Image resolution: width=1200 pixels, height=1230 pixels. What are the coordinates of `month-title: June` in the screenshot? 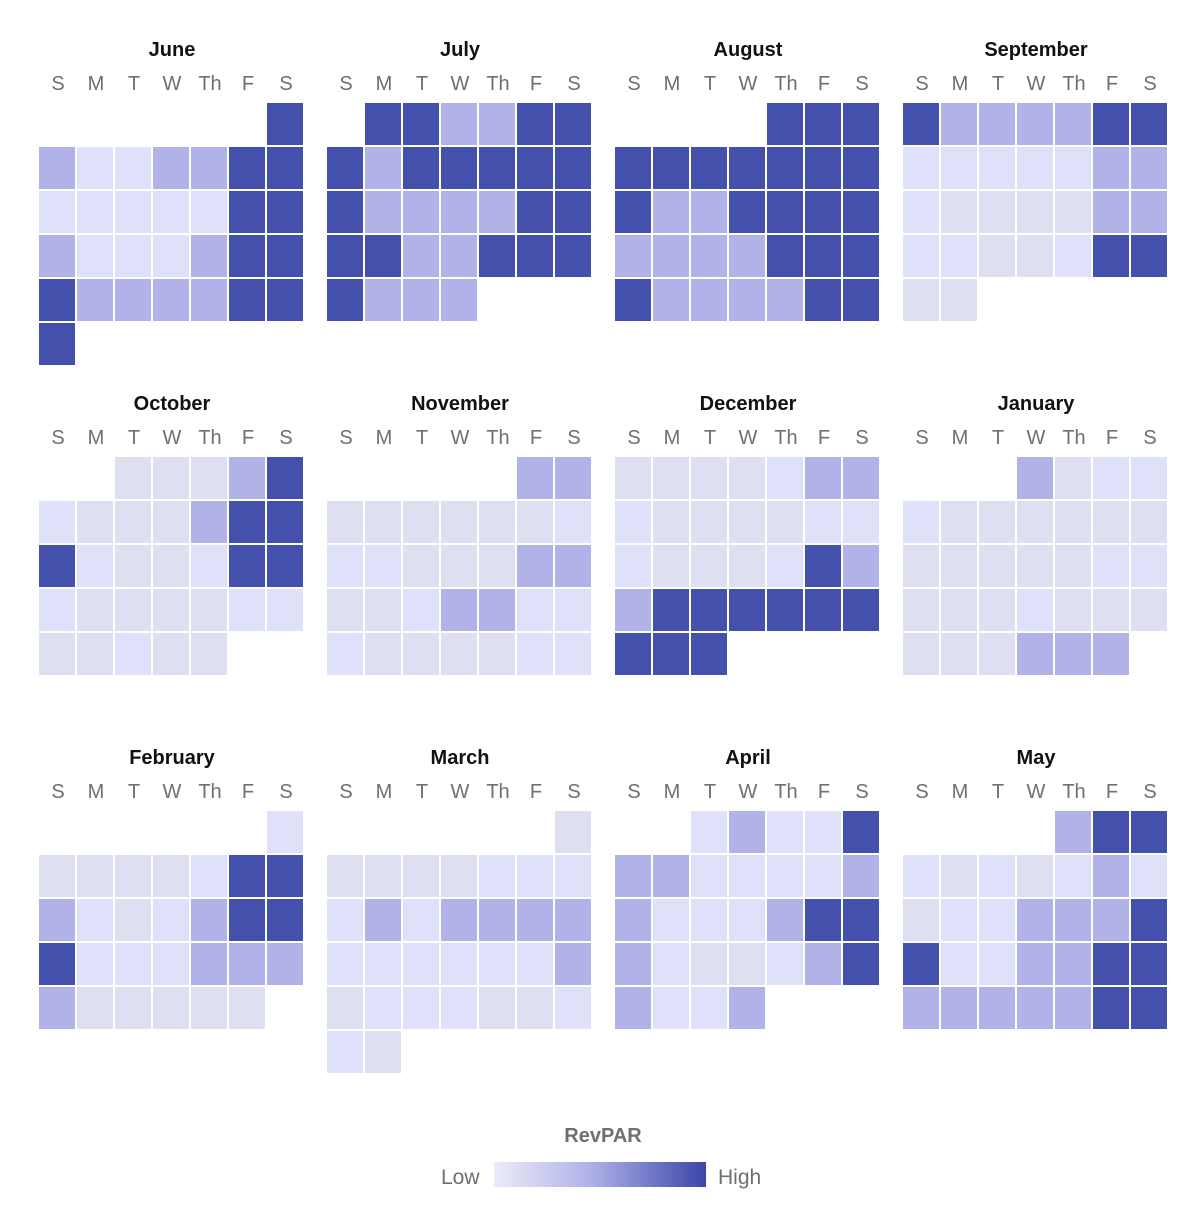 It's located at (172, 50).